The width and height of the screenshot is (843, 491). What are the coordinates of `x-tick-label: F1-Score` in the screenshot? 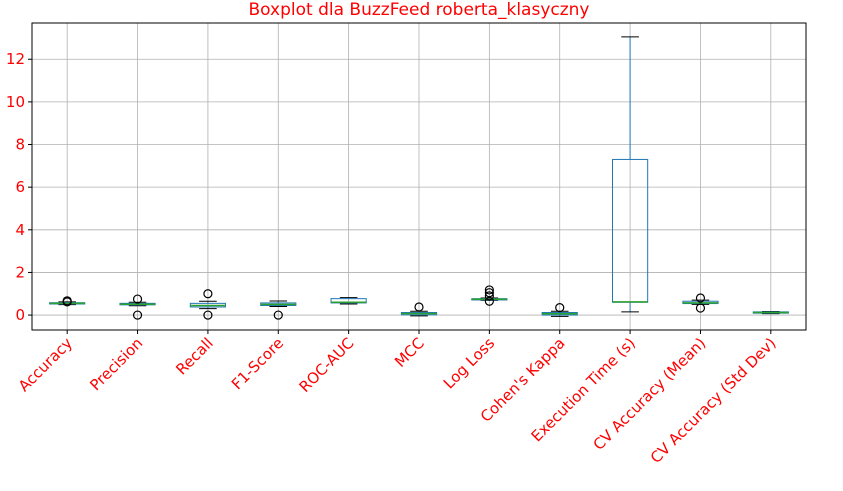 It's located at (257, 363).